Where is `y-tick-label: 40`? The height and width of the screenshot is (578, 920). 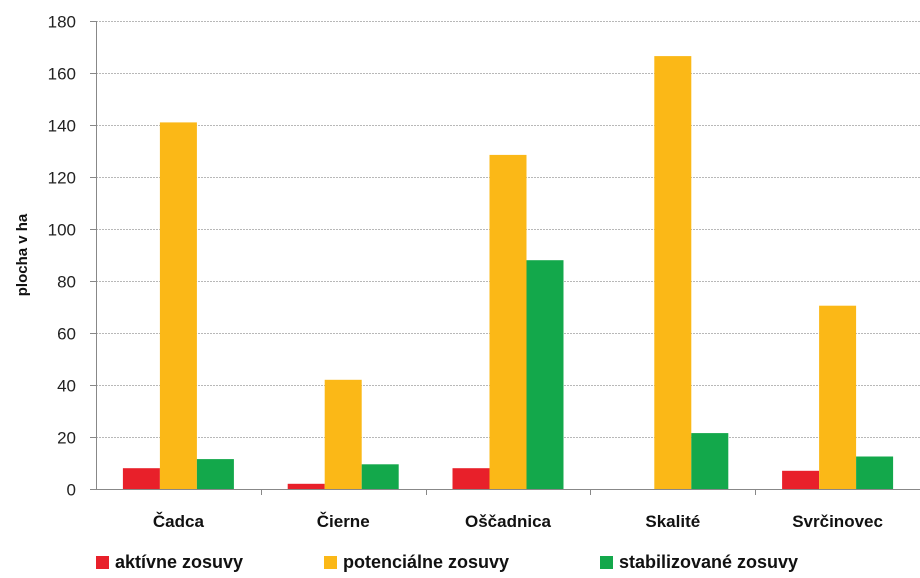 y-tick-label: 40 is located at coordinates (66, 386).